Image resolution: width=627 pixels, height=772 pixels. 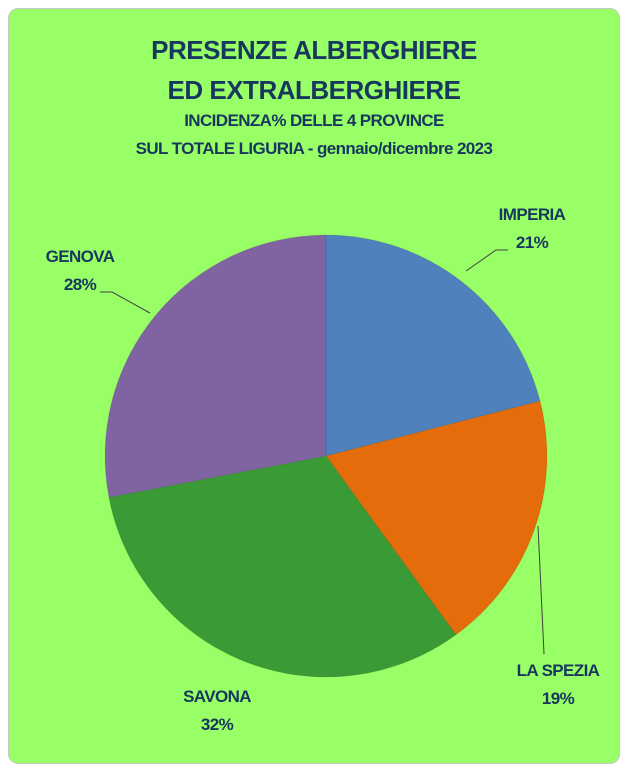 What do you see at coordinates (436, 518) in the screenshot?
I see `pie-slice-la-spezia` at bounding box center [436, 518].